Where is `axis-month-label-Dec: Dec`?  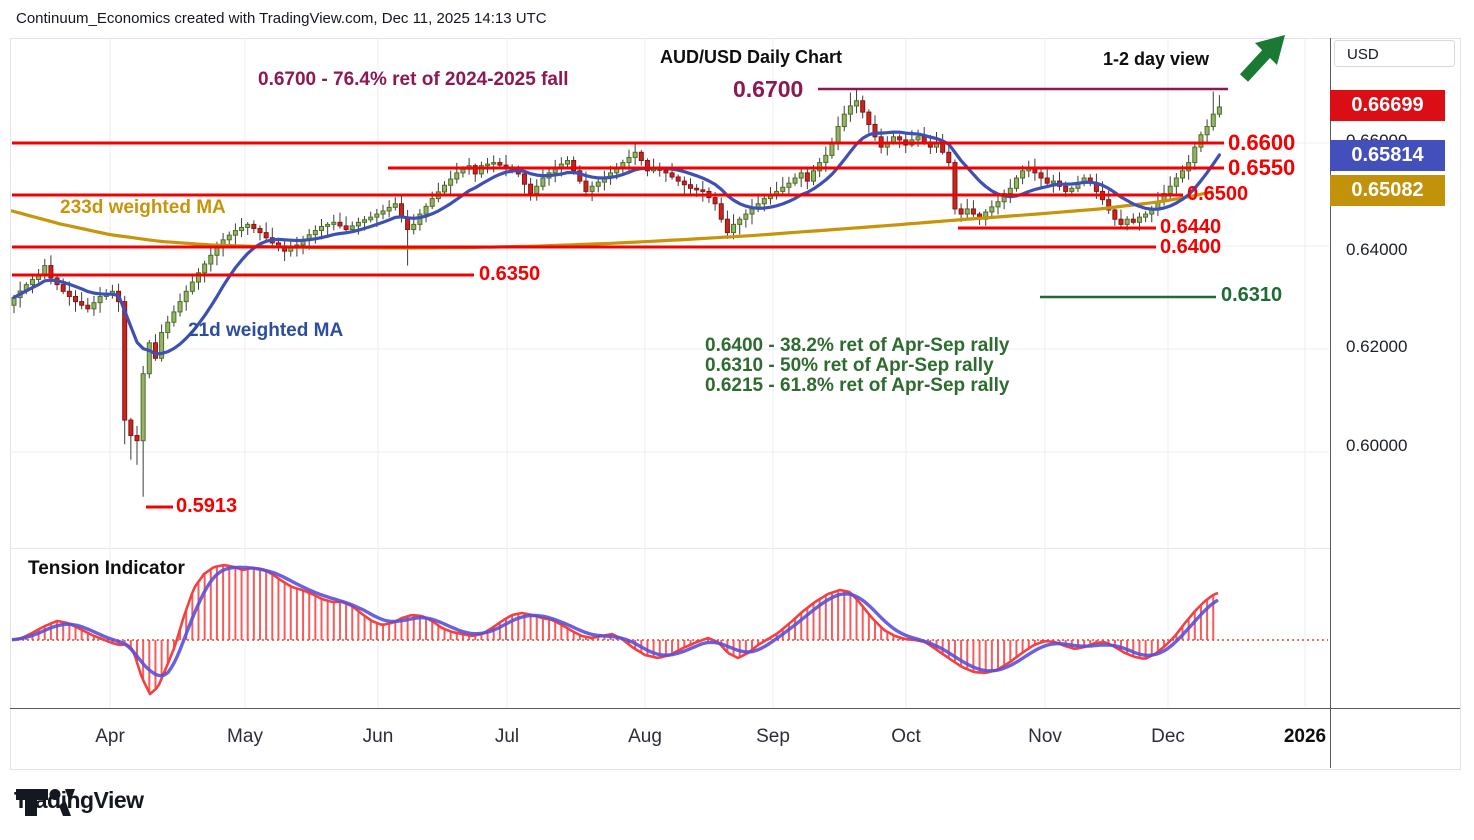
axis-month-label-Dec: Dec is located at coordinates (1168, 736).